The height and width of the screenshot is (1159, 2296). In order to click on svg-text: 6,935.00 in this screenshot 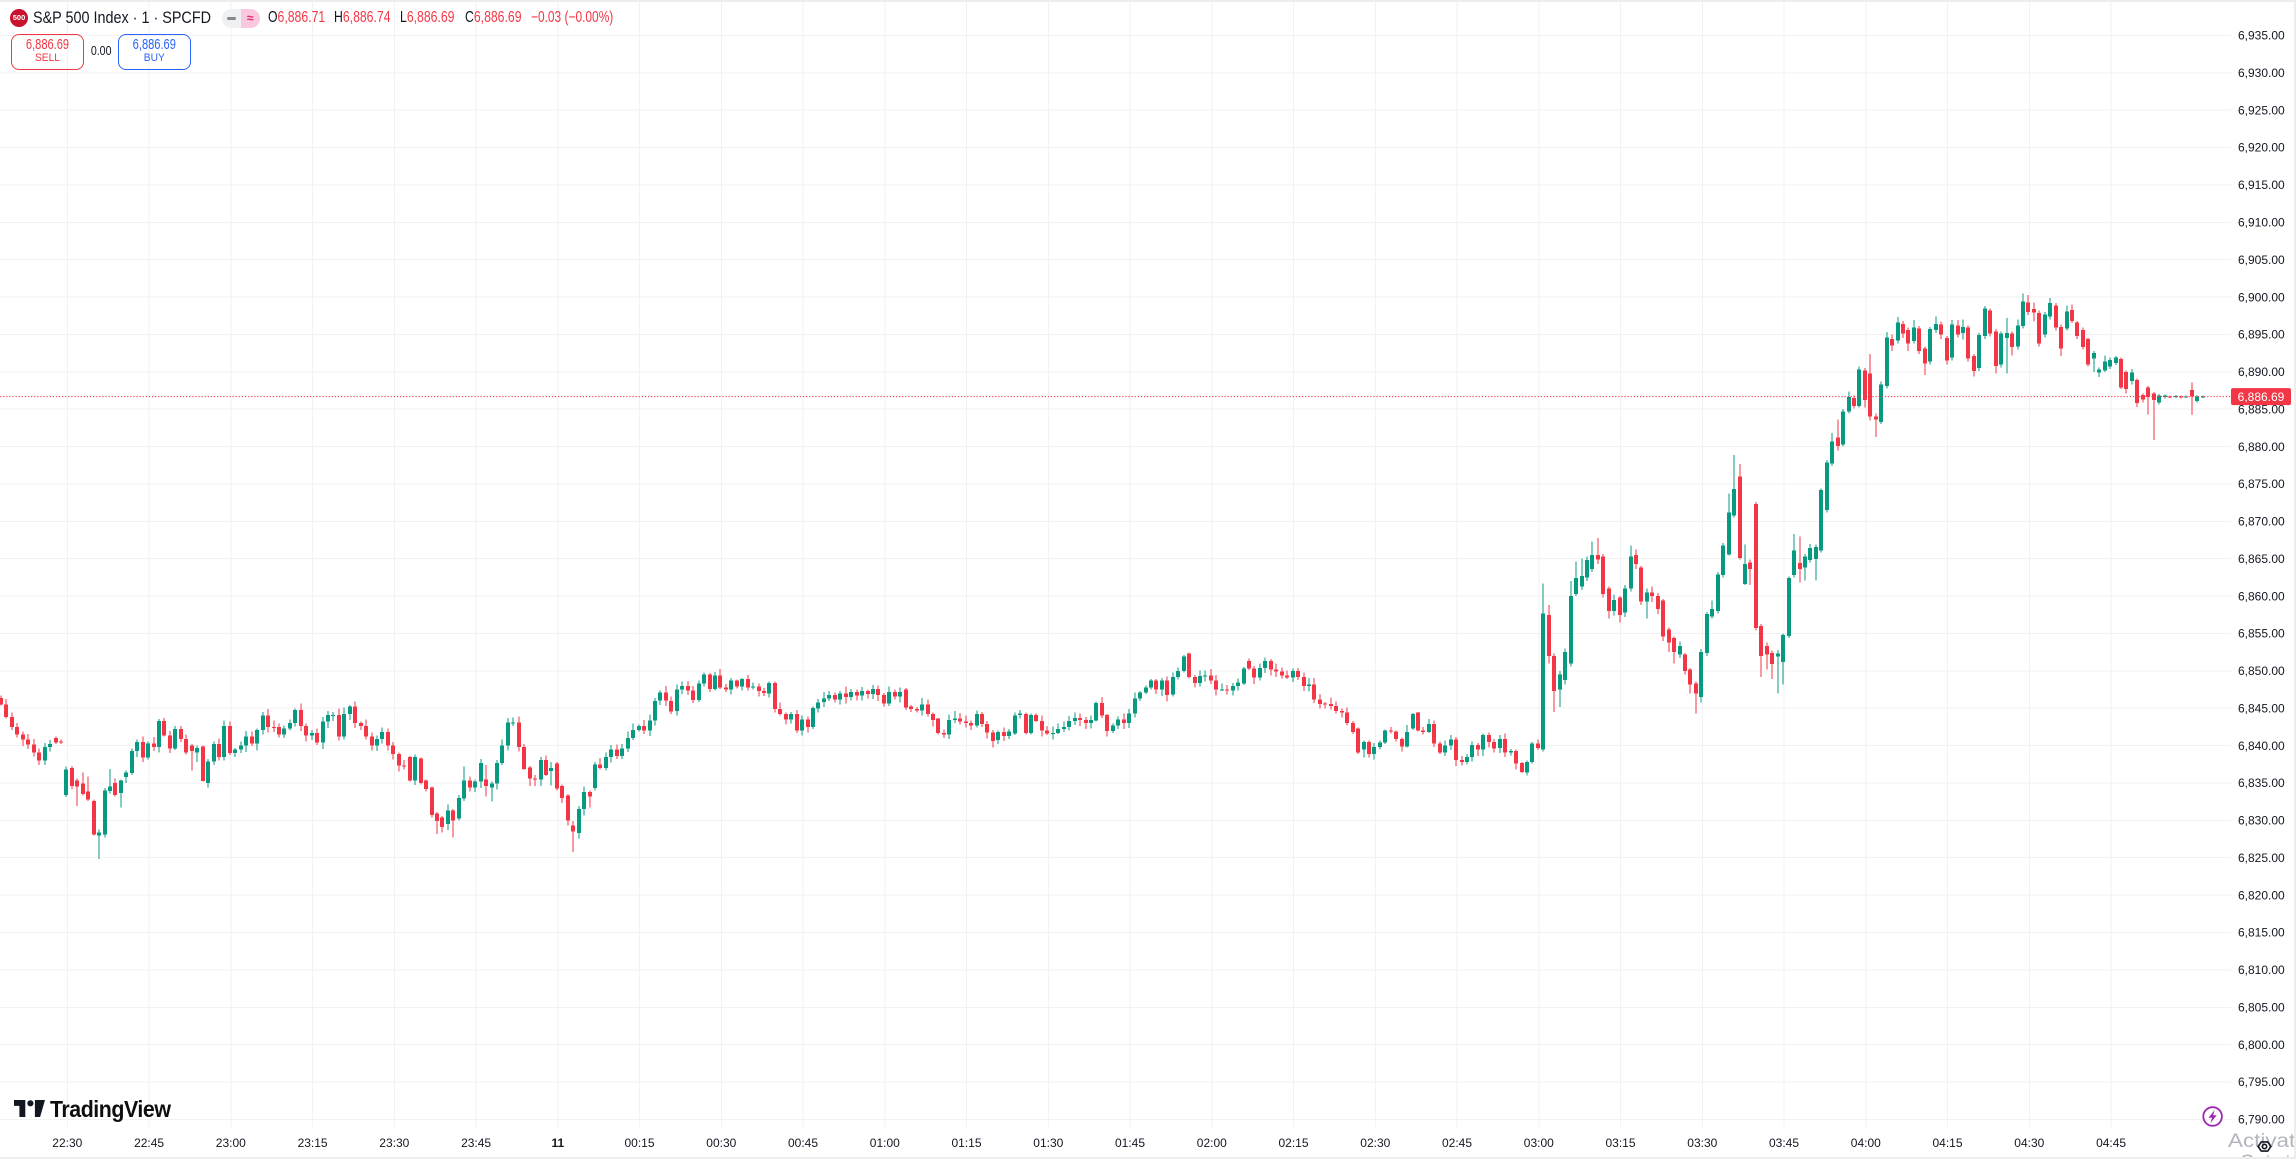, I will do `click(2261, 36)`.